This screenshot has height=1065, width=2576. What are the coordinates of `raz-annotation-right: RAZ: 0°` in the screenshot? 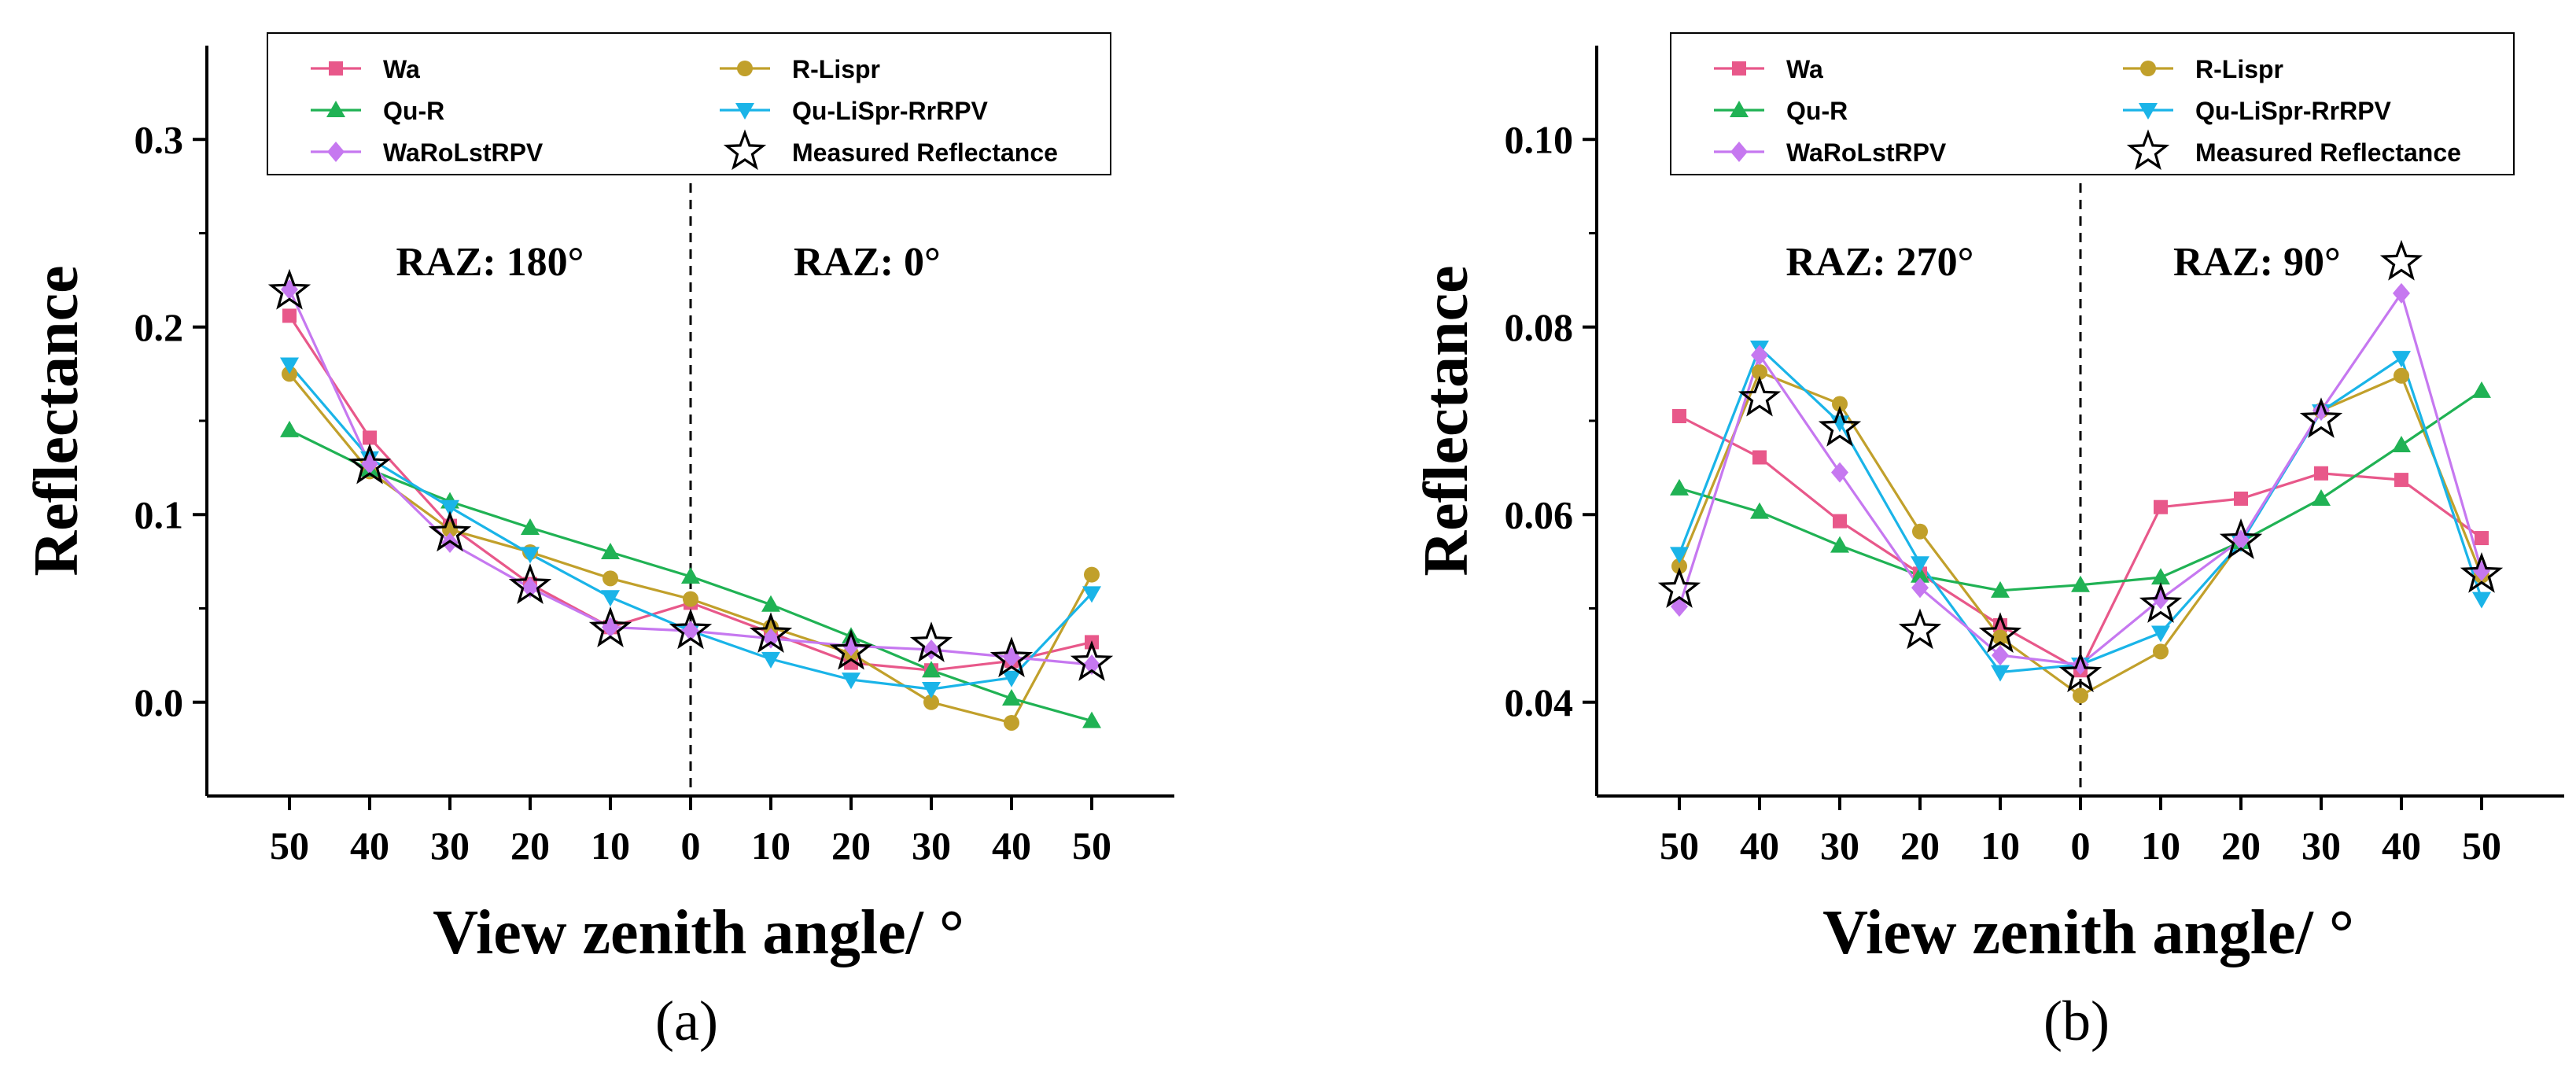 It's located at (867, 262).